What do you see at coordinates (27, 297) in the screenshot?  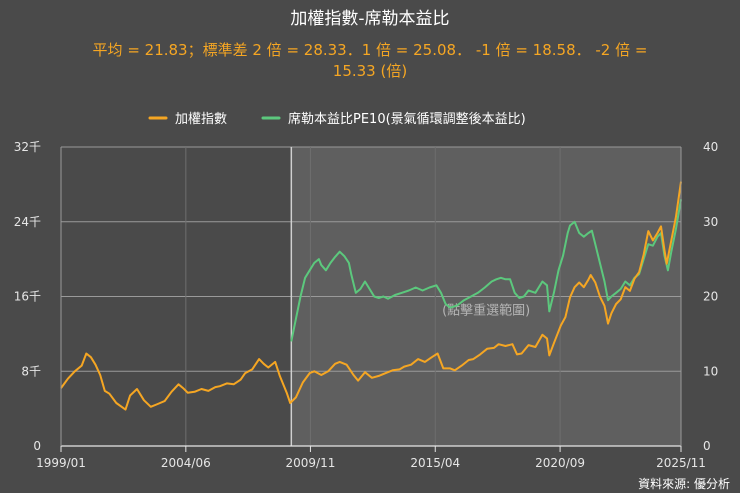 I see `y-left-tick-label: 16千` at bounding box center [27, 297].